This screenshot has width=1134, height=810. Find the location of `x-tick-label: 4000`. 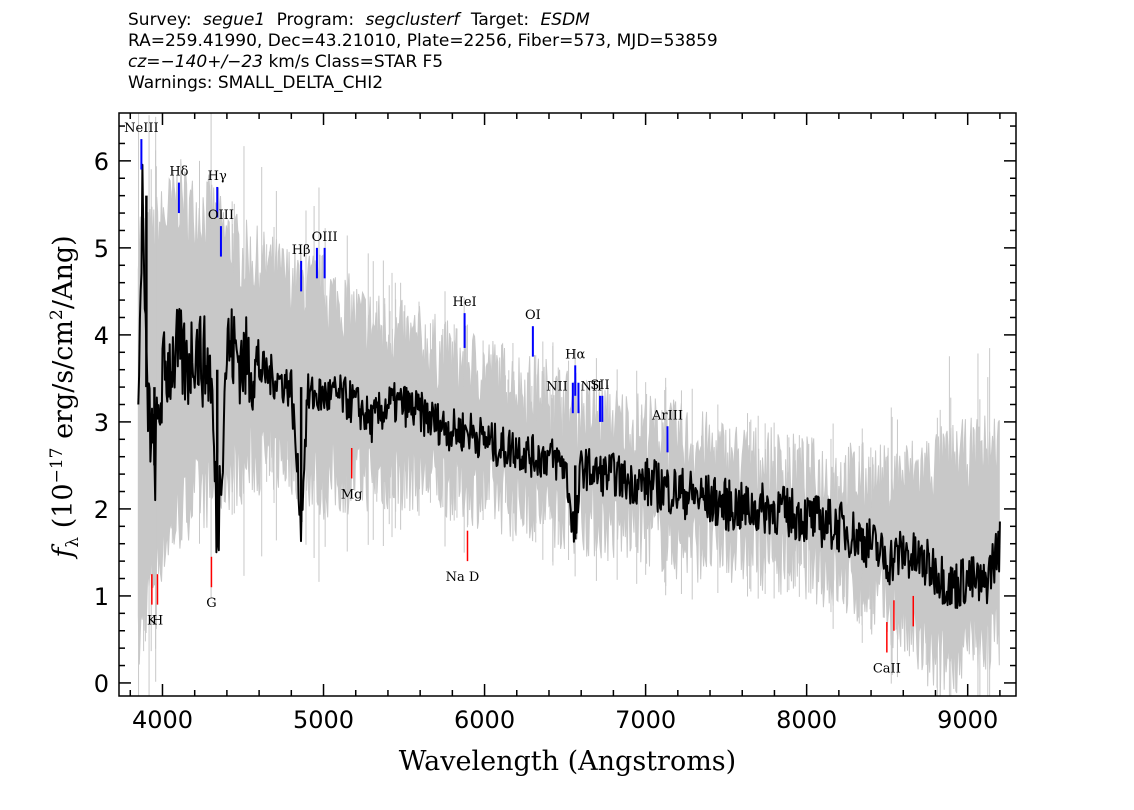

x-tick-label: 4000 is located at coordinates (162, 720).